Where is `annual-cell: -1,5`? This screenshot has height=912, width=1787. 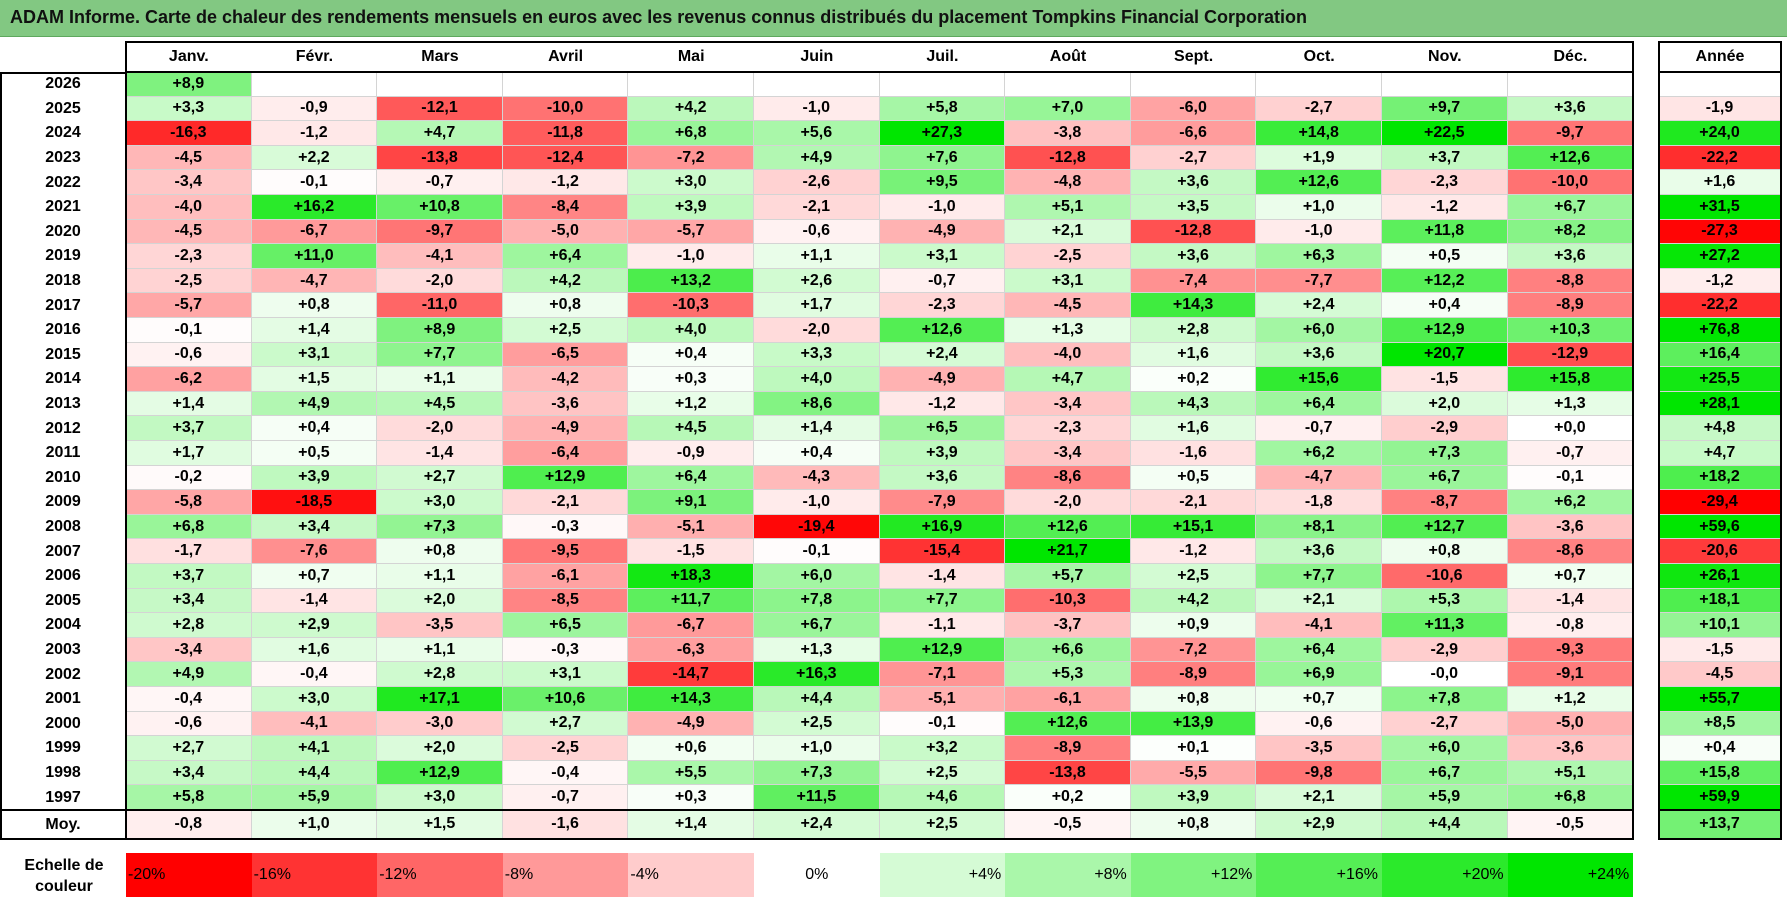
annual-cell: -1,5 is located at coordinates (1720, 650).